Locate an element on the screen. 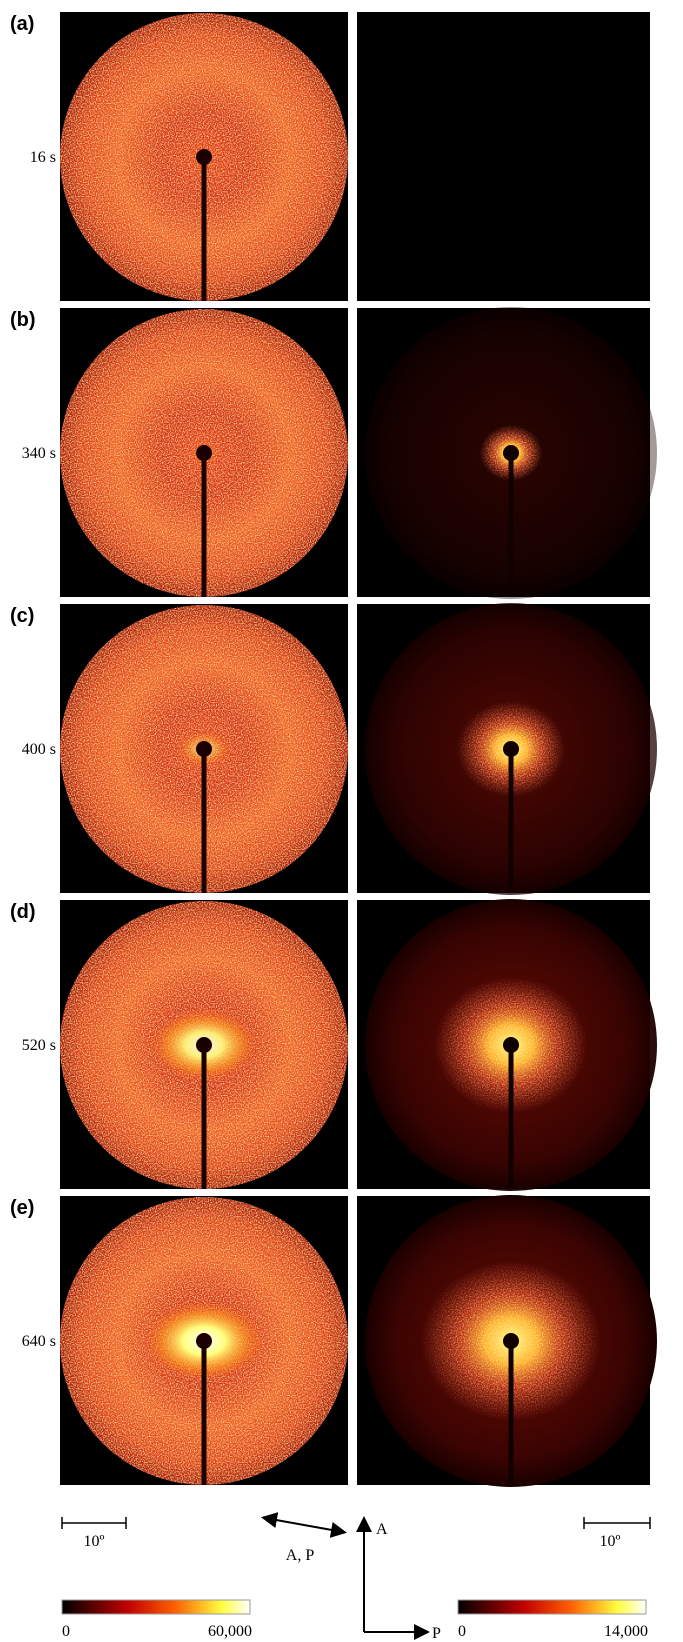 This screenshot has height=1642, width=683. panel-label: (c) is located at coordinates (22, 616).